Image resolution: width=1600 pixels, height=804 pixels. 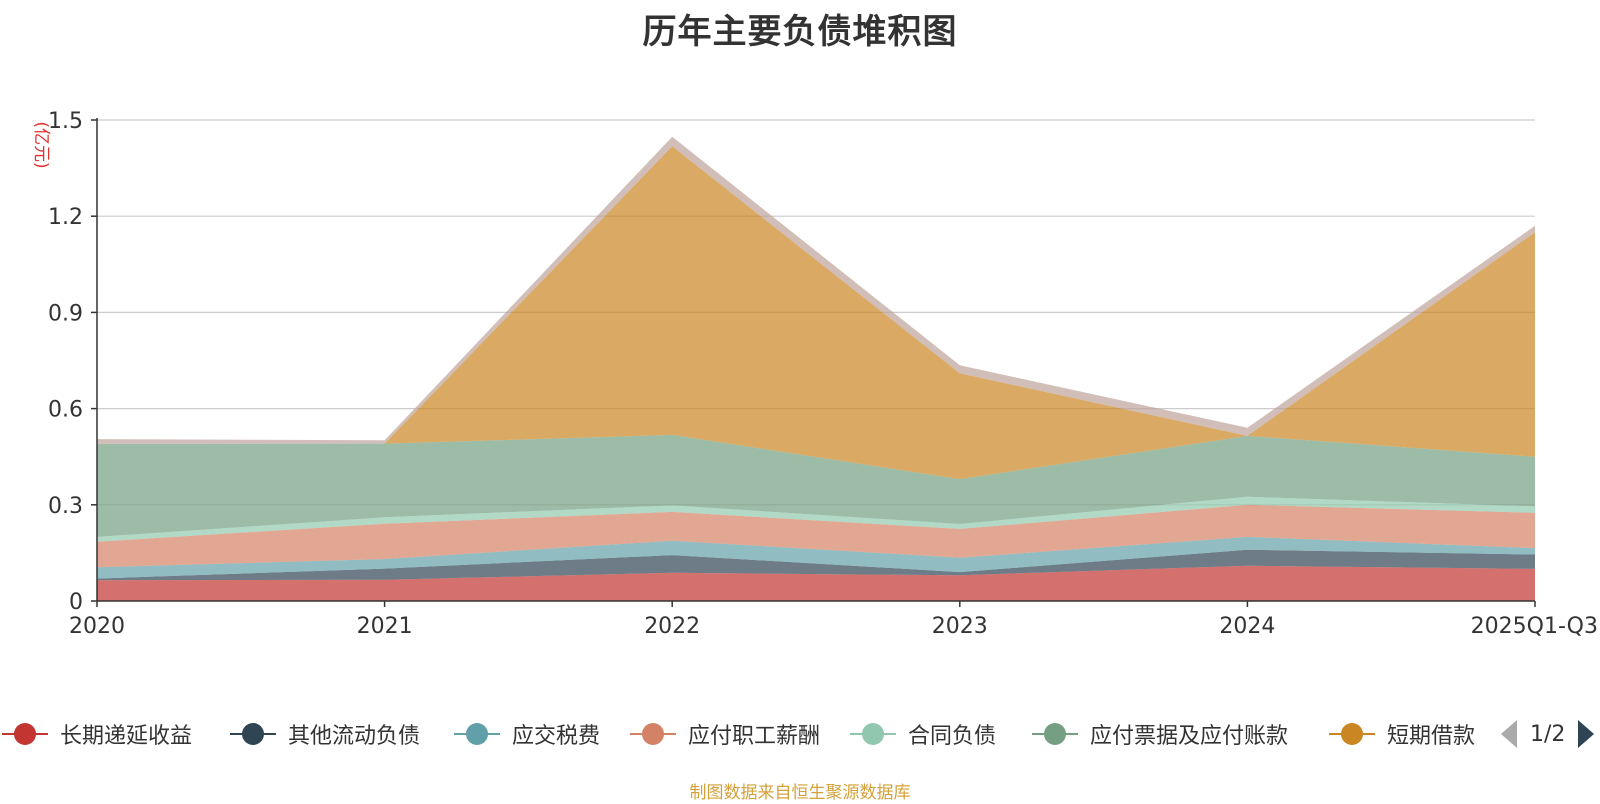 What do you see at coordinates (800, 793) in the screenshot?
I see `data-source-note: 制图数据来自恒生聚源数据库` at bounding box center [800, 793].